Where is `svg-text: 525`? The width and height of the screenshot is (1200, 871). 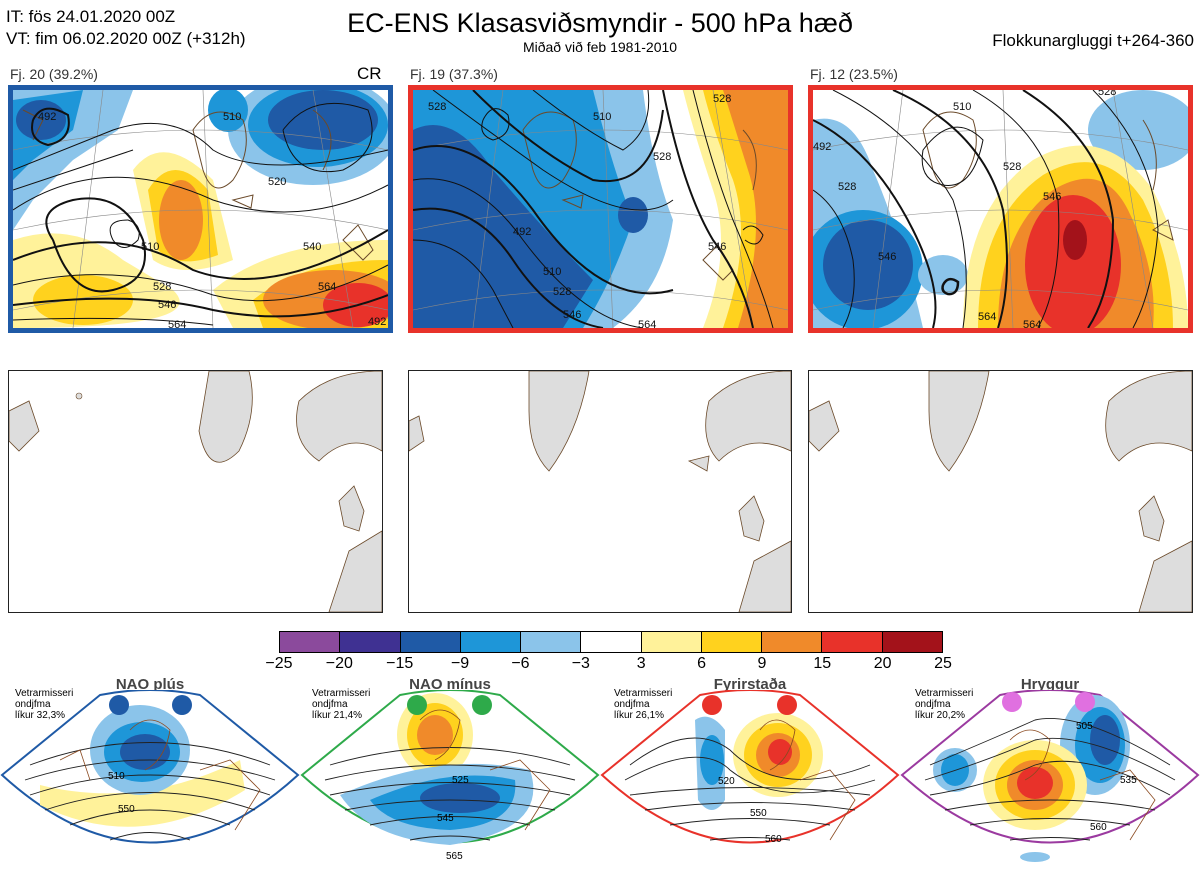
svg-text: 525 is located at coordinates (460, 780).